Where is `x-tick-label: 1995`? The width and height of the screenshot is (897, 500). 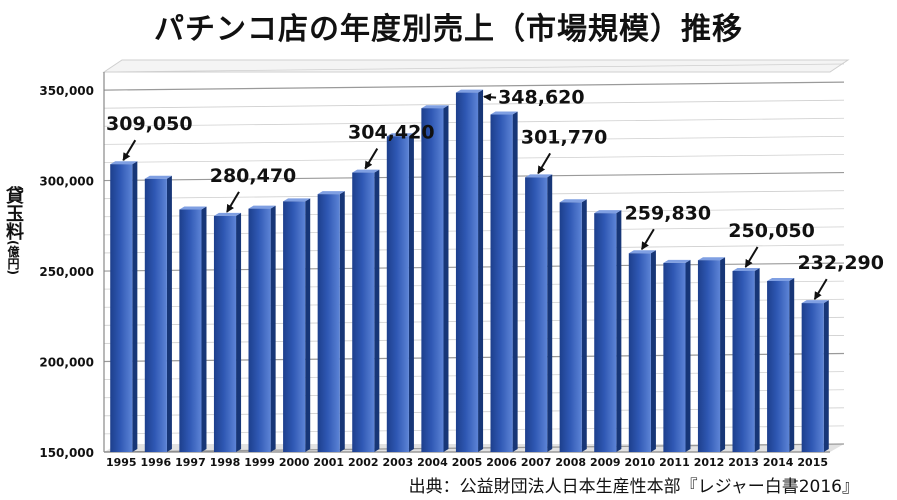
x-tick-label: 1995 is located at coordinates (121, 462).